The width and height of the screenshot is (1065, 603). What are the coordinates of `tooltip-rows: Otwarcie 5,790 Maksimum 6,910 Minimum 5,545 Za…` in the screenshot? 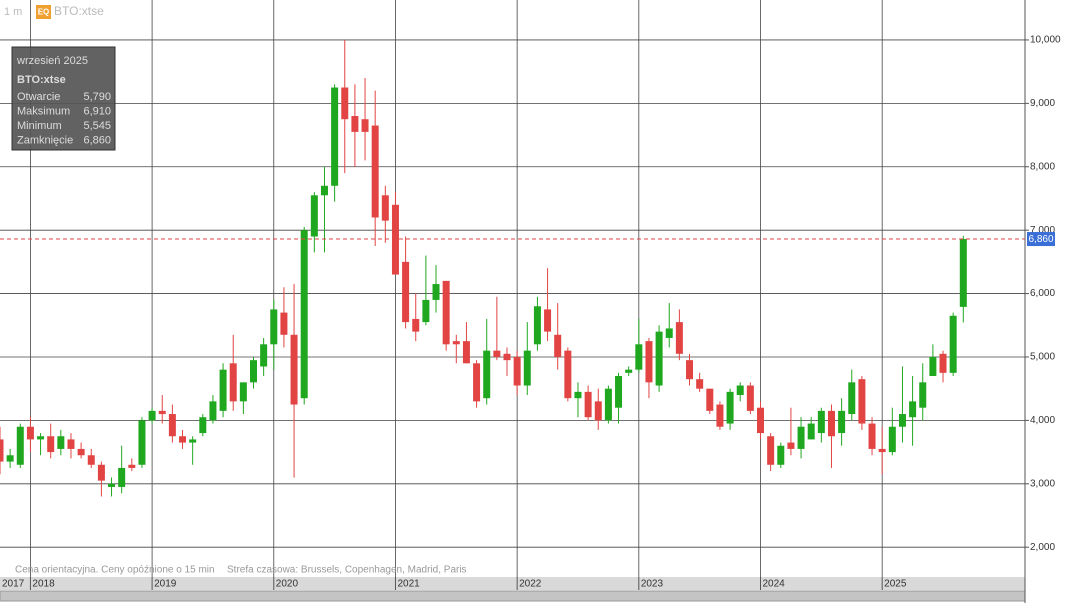 It's located at (64, 119).